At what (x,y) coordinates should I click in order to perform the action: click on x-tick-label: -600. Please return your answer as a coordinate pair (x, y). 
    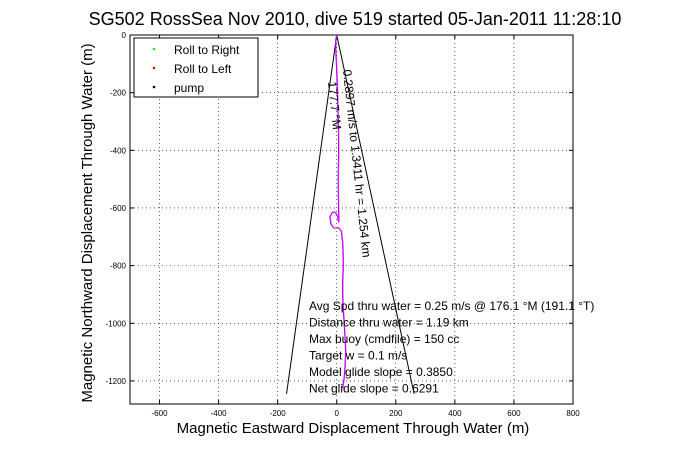
    Looking at the image, I should click on (160, 413).